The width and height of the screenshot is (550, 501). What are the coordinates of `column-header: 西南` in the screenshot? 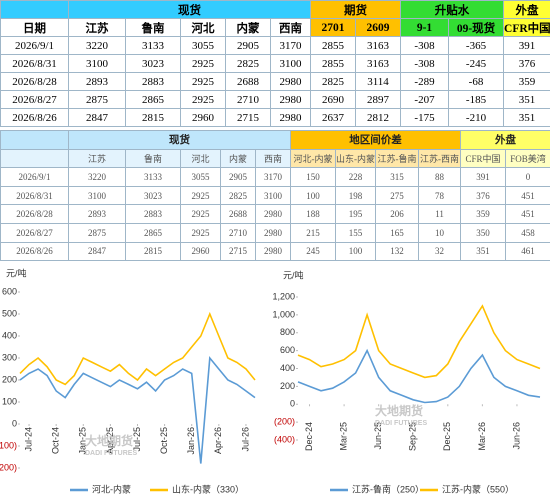 It's located at (273, 158).